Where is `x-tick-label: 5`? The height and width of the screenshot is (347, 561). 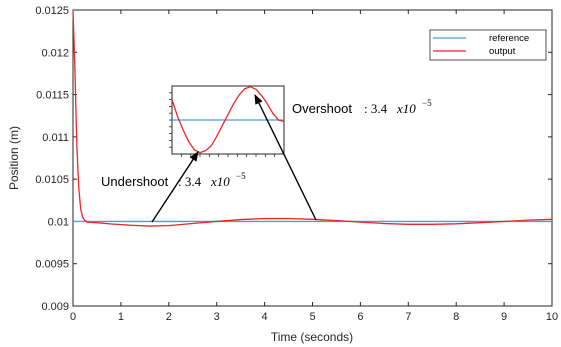
x-tick-label: 5 is located at coordinates (312, 317).